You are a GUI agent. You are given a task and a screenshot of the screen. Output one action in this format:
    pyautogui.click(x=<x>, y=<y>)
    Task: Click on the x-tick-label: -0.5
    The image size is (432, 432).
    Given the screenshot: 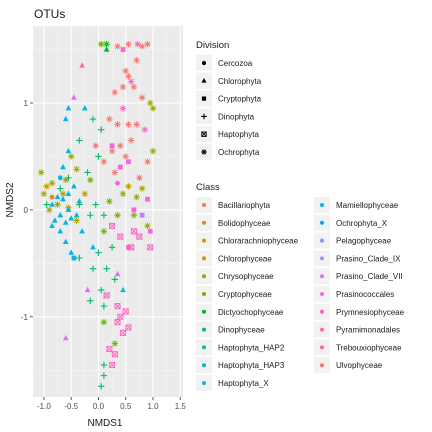 What is the action you would take?
    pyautogui.click(x=71, y=406)
    